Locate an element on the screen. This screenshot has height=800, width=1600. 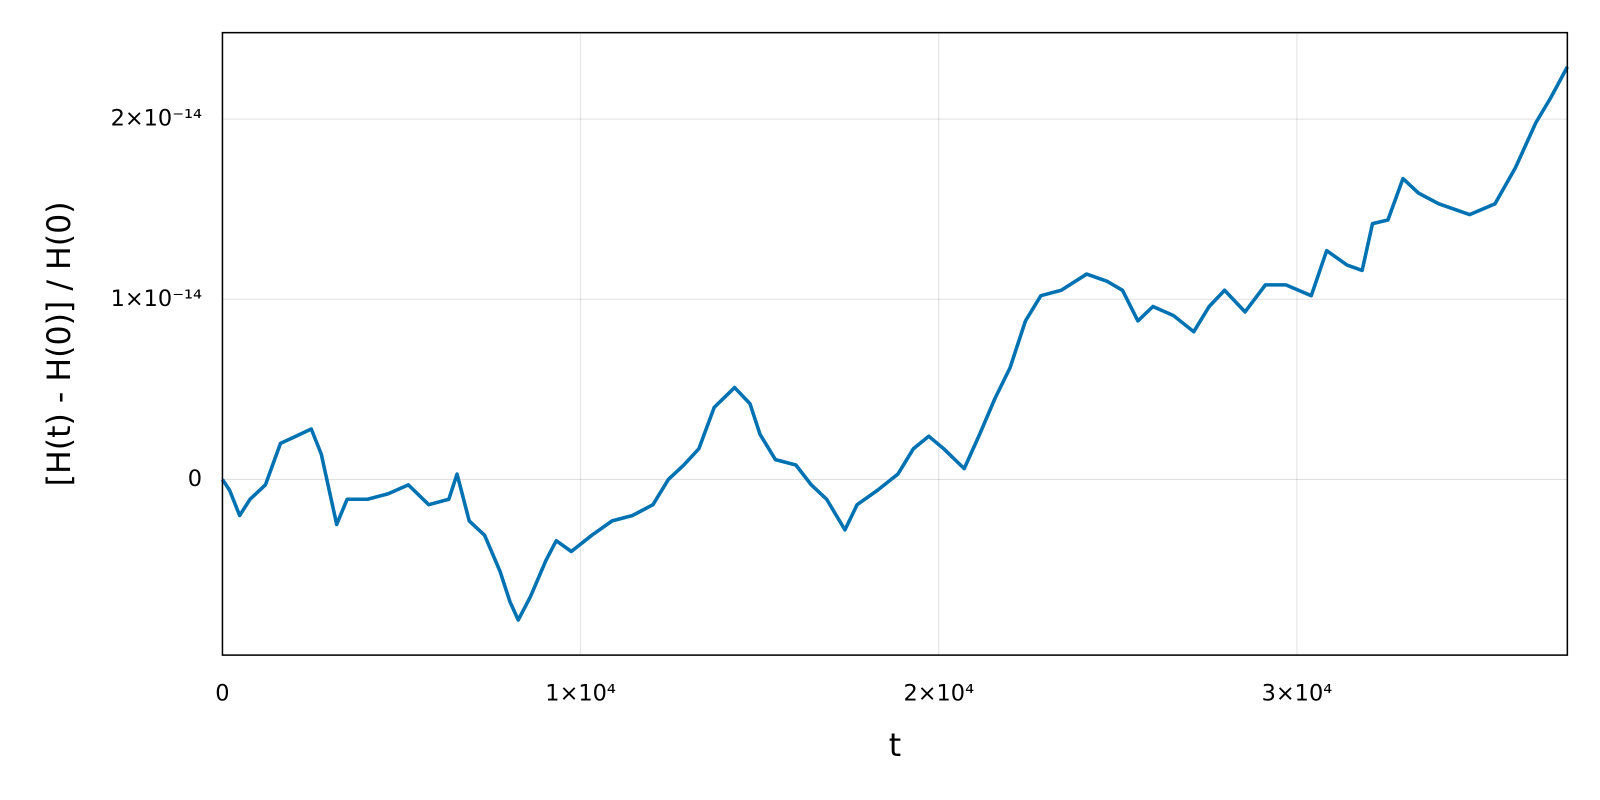
y-axis-label: [H(t) - H(0)] / H(0) is located at coordinates (60, 343).